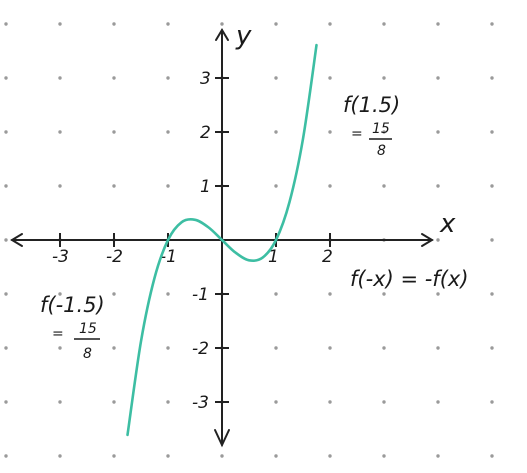 The height and width of the screenshot is (473, 527). Describe the element at coordinates (243, 36) in the screenshot. I see `y-axis-label: y` at that location.